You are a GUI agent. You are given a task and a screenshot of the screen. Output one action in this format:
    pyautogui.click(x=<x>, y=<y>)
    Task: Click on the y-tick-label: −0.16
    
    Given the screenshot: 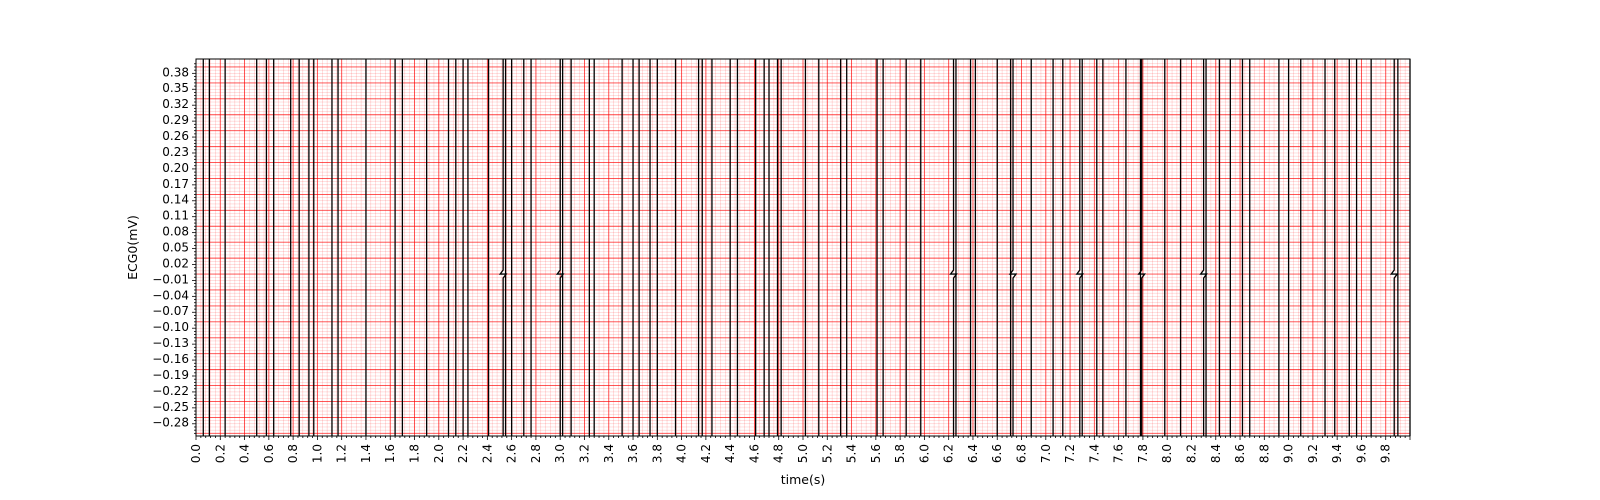 What is the action you would take?
    pyautogui.click(x=170, y=359)
    